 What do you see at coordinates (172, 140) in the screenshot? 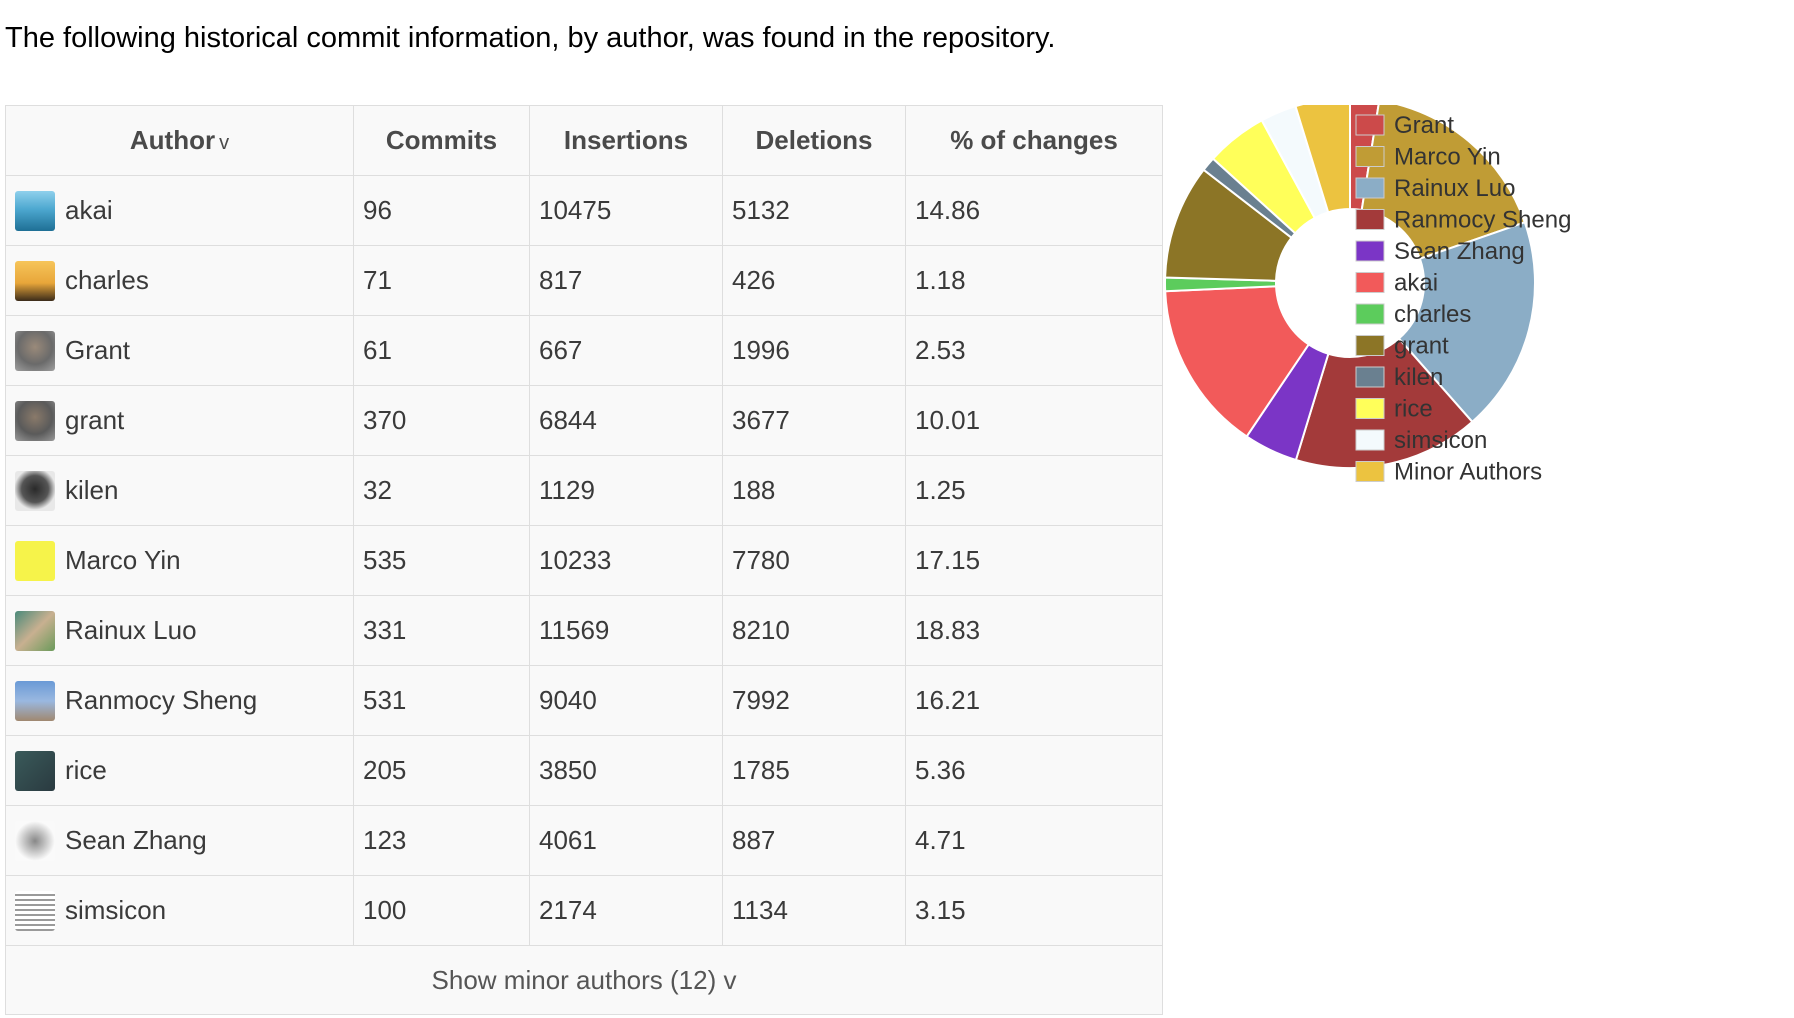
I see `header-author-label: Author` at bounding box center [172, 140].